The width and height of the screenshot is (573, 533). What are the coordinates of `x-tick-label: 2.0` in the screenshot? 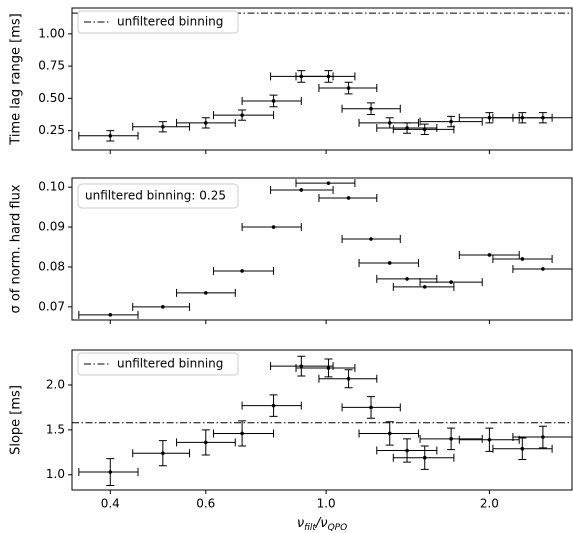 It's located at (489, 504).